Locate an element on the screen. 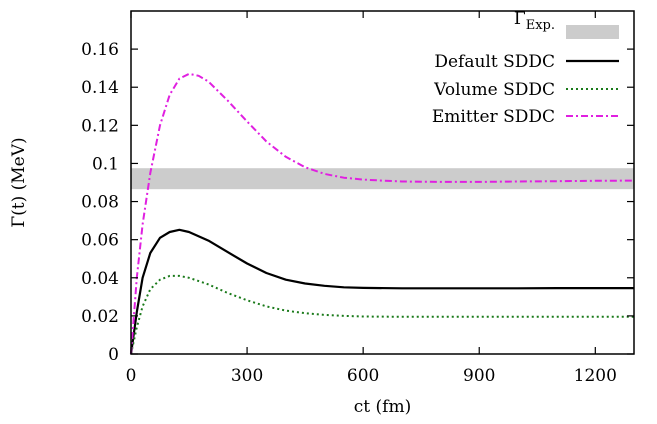 The width and height of the screenshot is (657, 424). legend-label-volume-sddc: Volume SDDC is located at coordinates (494, 90).